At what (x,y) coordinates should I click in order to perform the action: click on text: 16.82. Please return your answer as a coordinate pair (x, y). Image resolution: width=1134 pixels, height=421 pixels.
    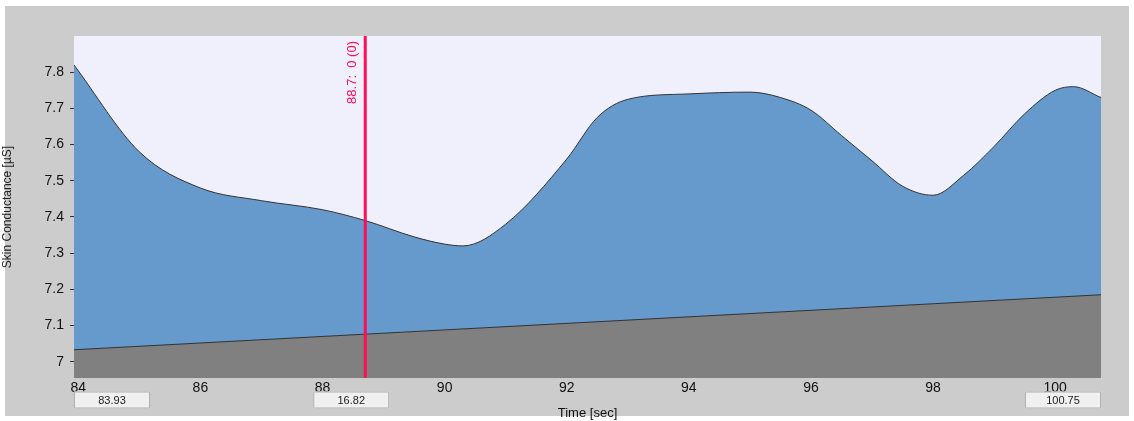
    Looking at the image, I should click on (351, 400).